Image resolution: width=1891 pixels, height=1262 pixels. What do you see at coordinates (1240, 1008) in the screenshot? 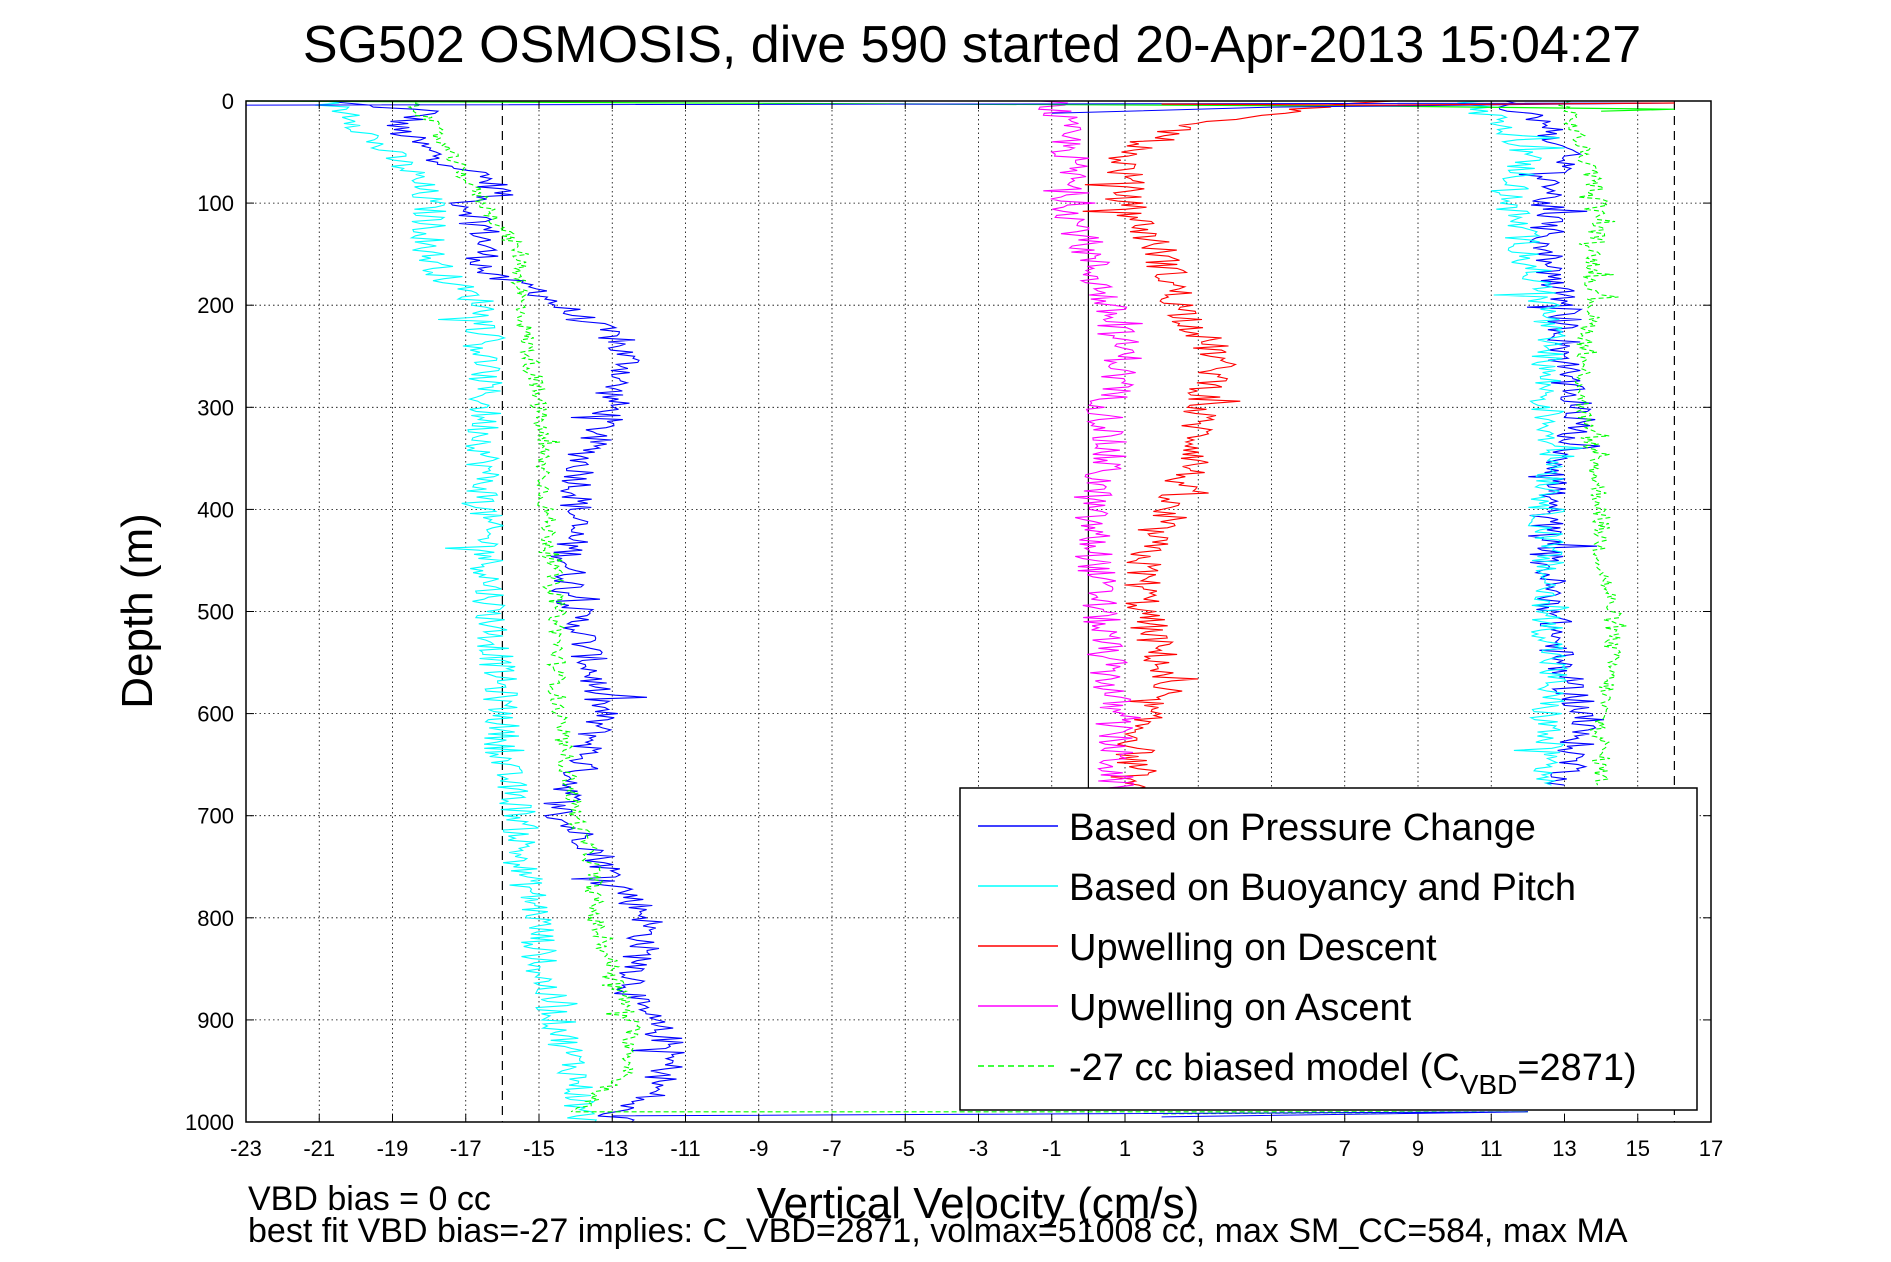
I see `legend-item-label: Upwelling on Ascent` at bounding box center [1240, 1008].